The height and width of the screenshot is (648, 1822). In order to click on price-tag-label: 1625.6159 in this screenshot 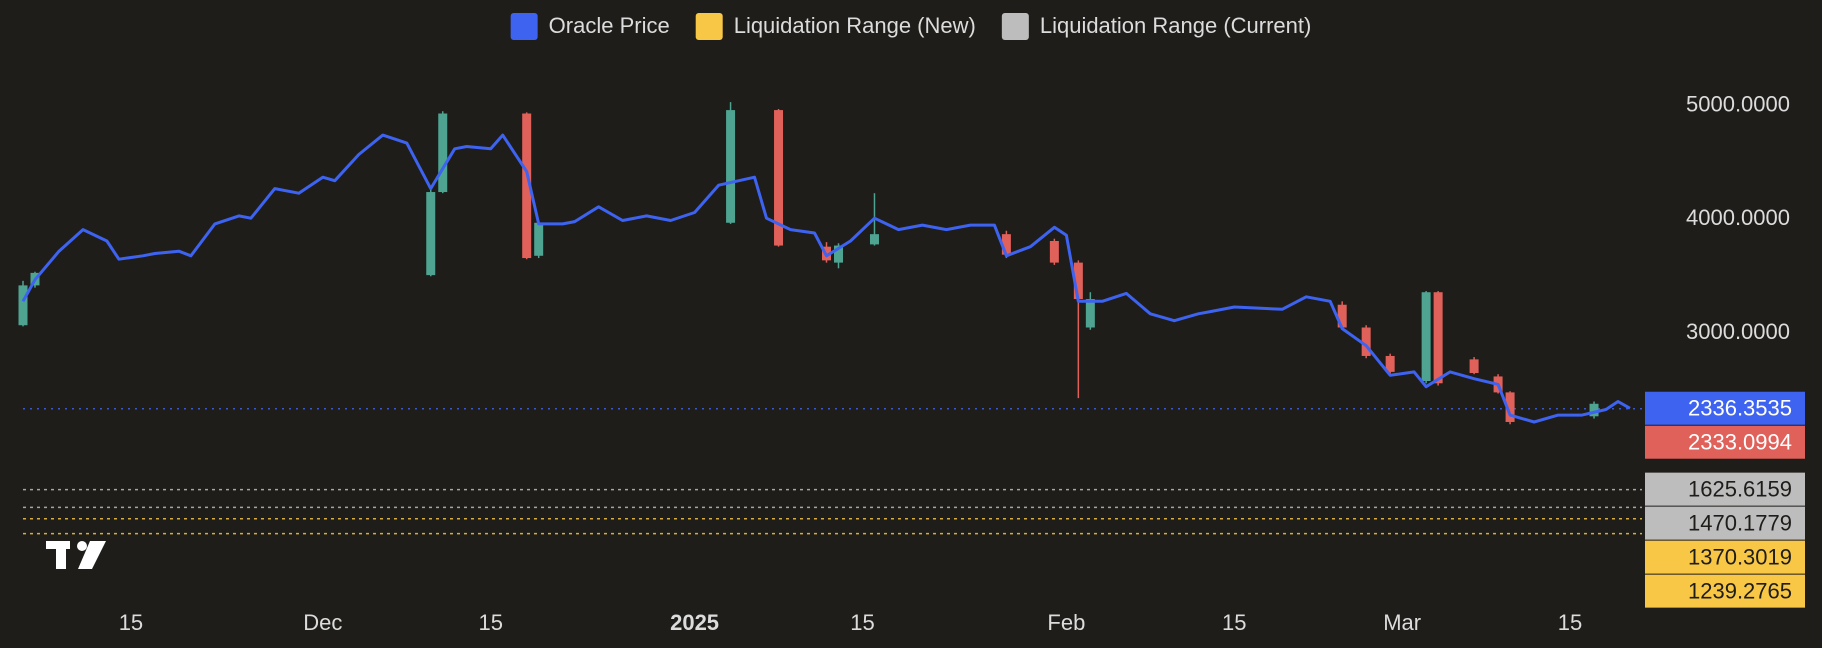, I will do `click(1740, 488)`.